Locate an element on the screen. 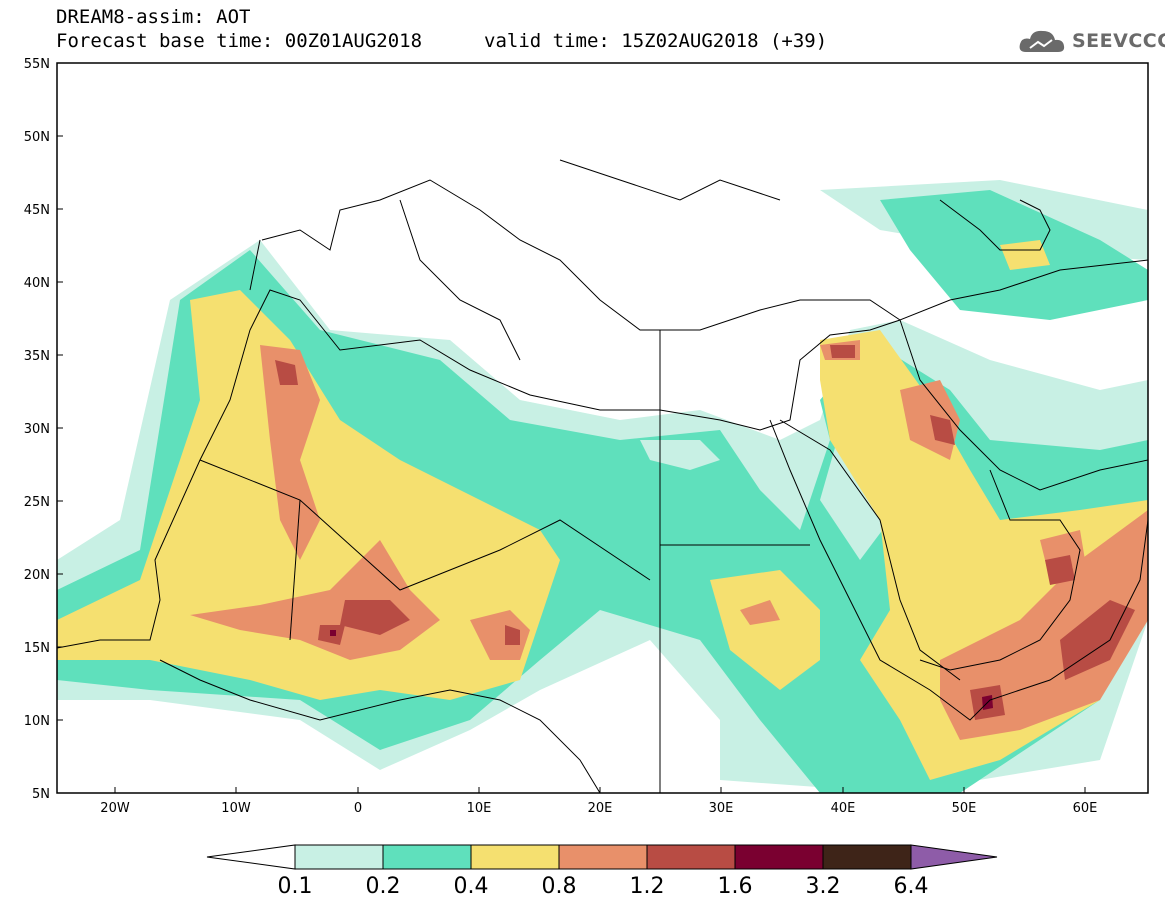 Image resolution: width=1165 pixels, height=905 pixels. latitude-ticks is located at coordinates (60, 428).